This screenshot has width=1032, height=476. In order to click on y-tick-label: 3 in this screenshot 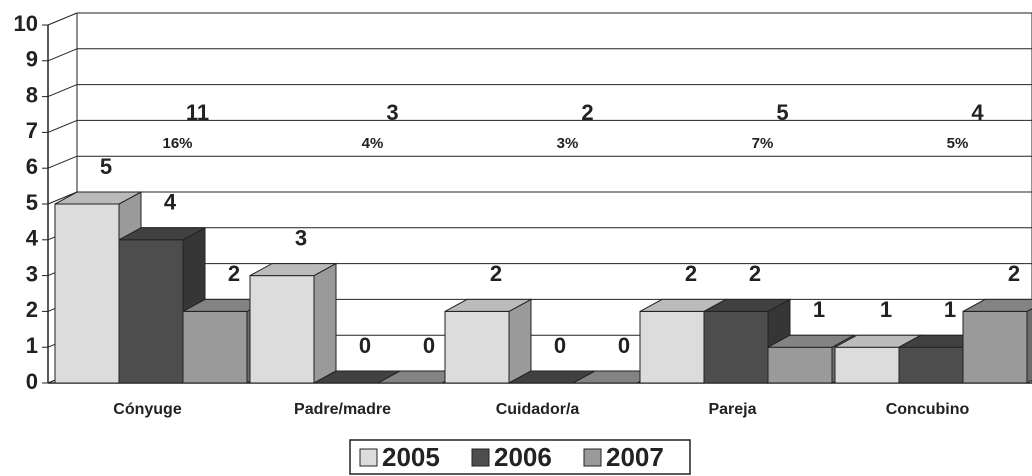, I will do `click(32, 273)`.